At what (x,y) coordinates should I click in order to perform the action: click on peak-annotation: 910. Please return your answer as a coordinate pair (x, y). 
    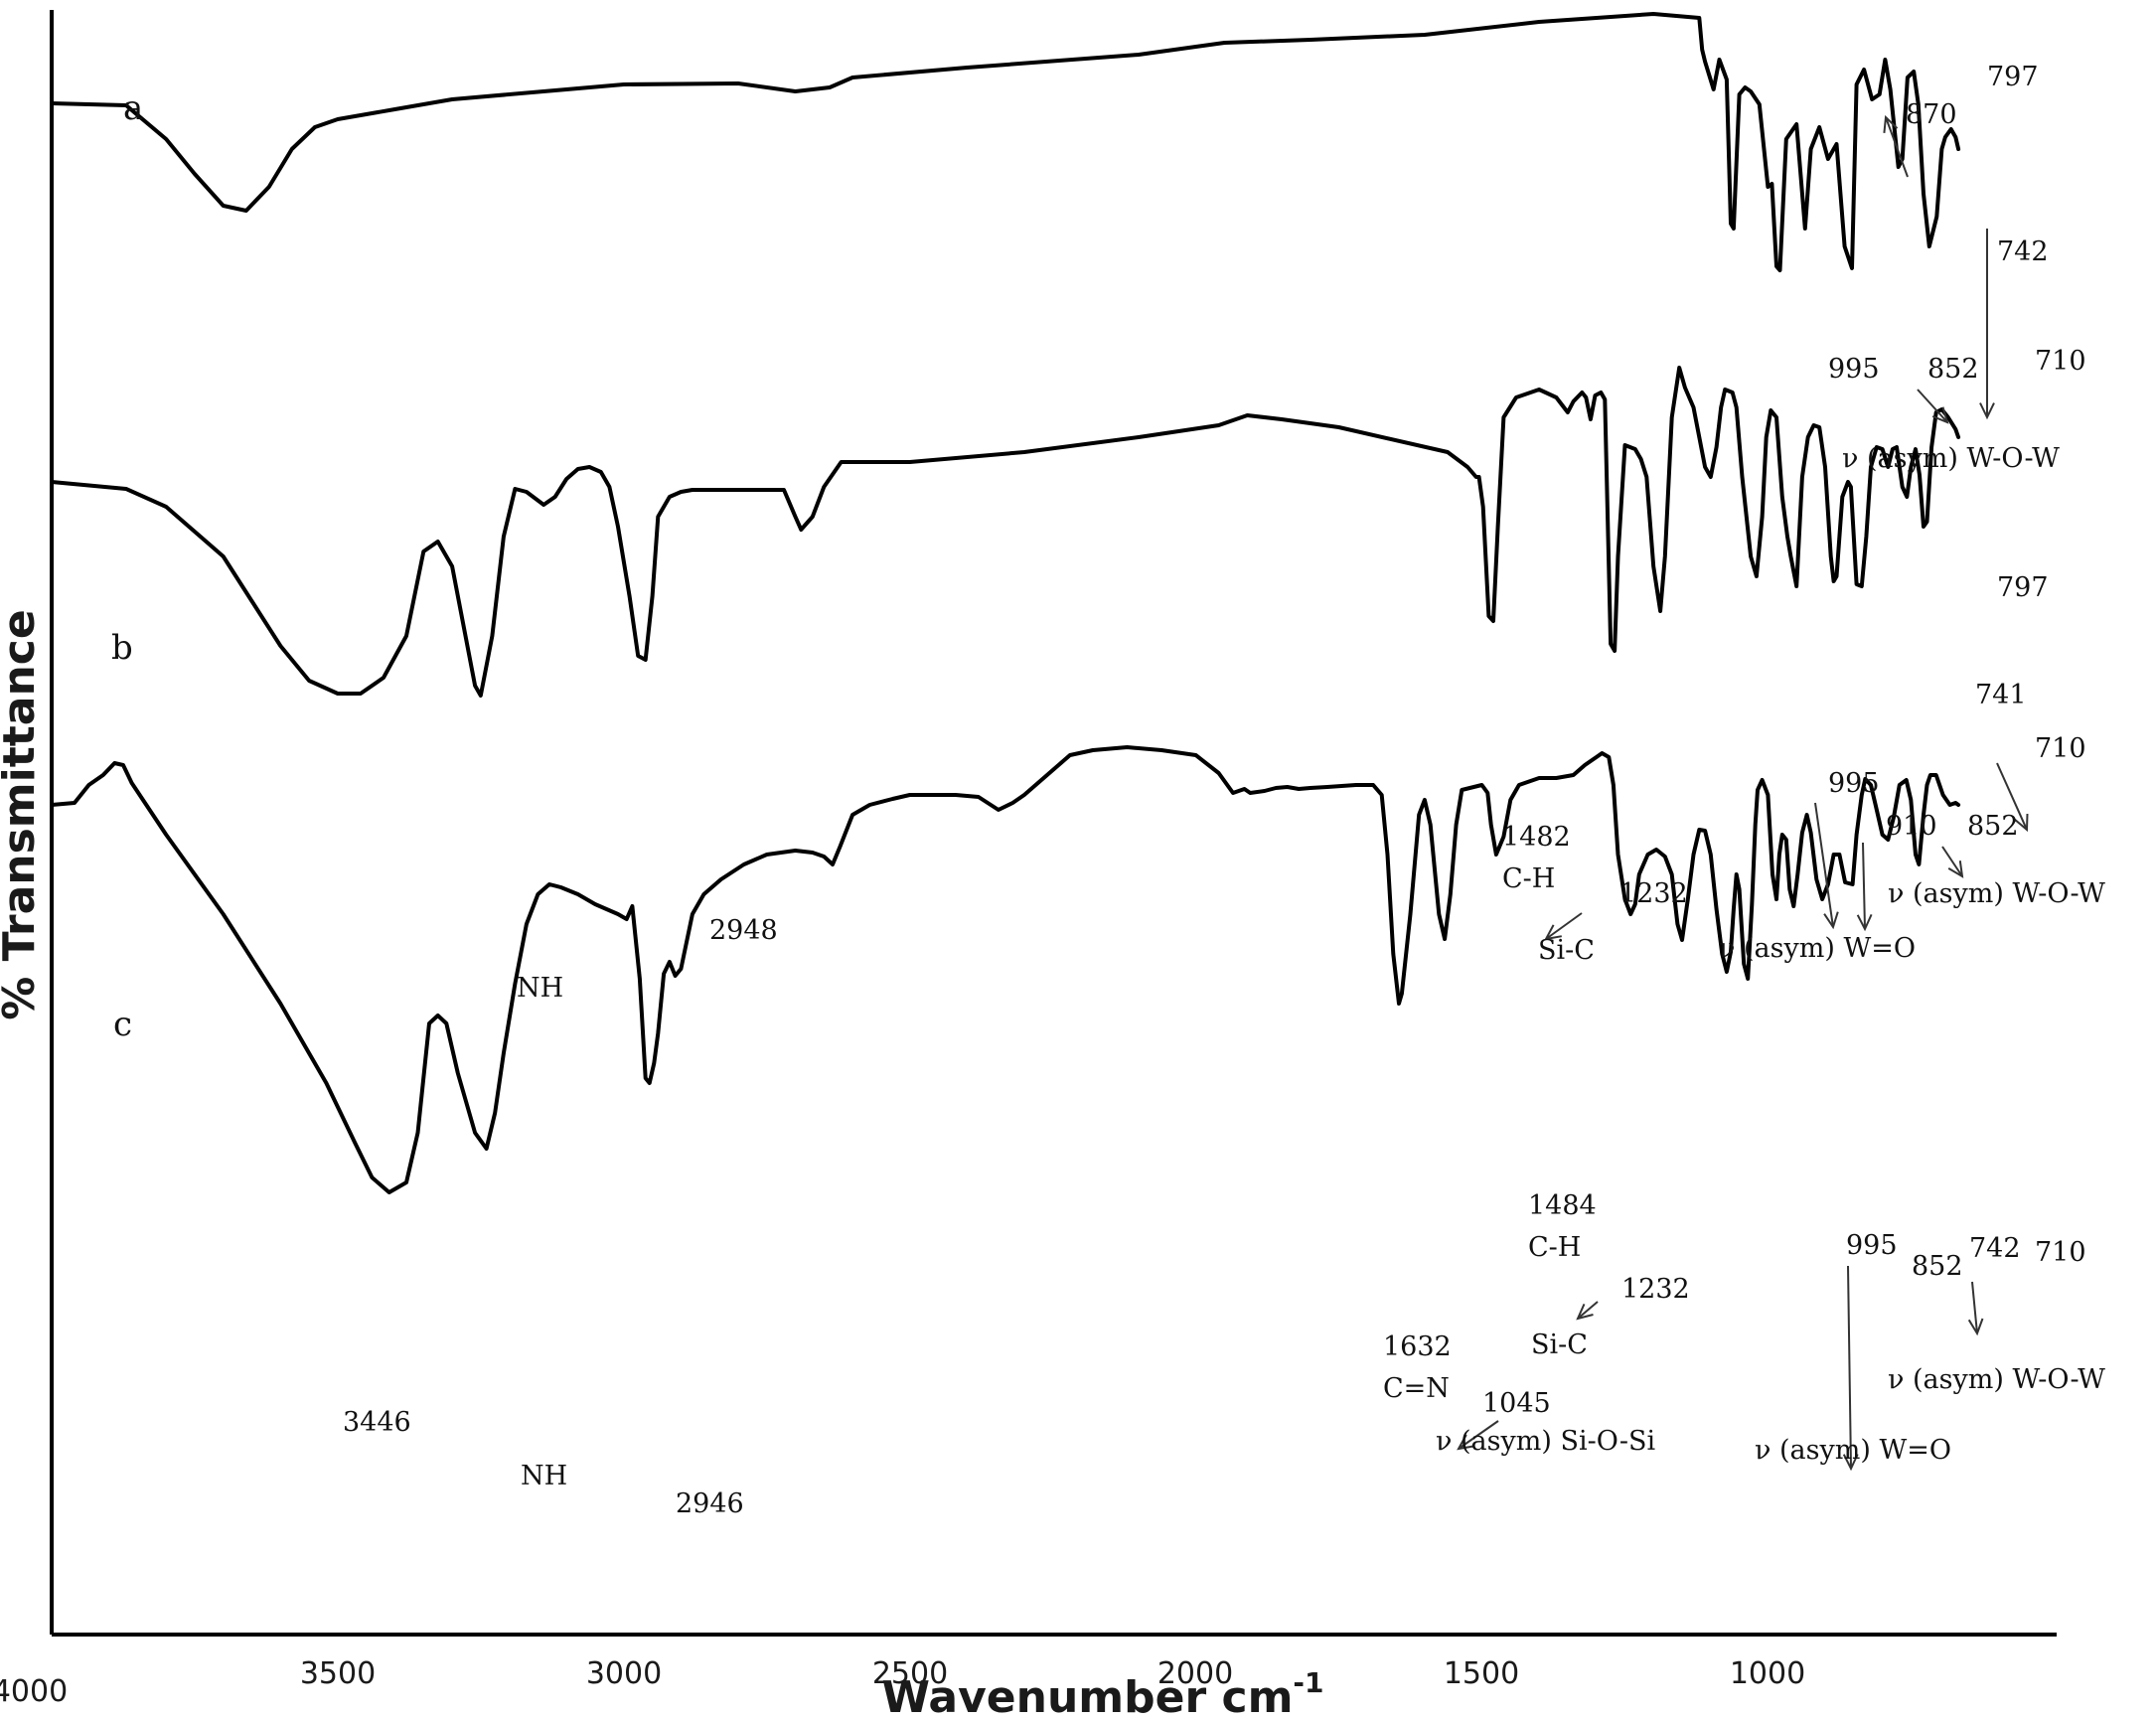
    Looking at the image, I should click on (1911, 826).